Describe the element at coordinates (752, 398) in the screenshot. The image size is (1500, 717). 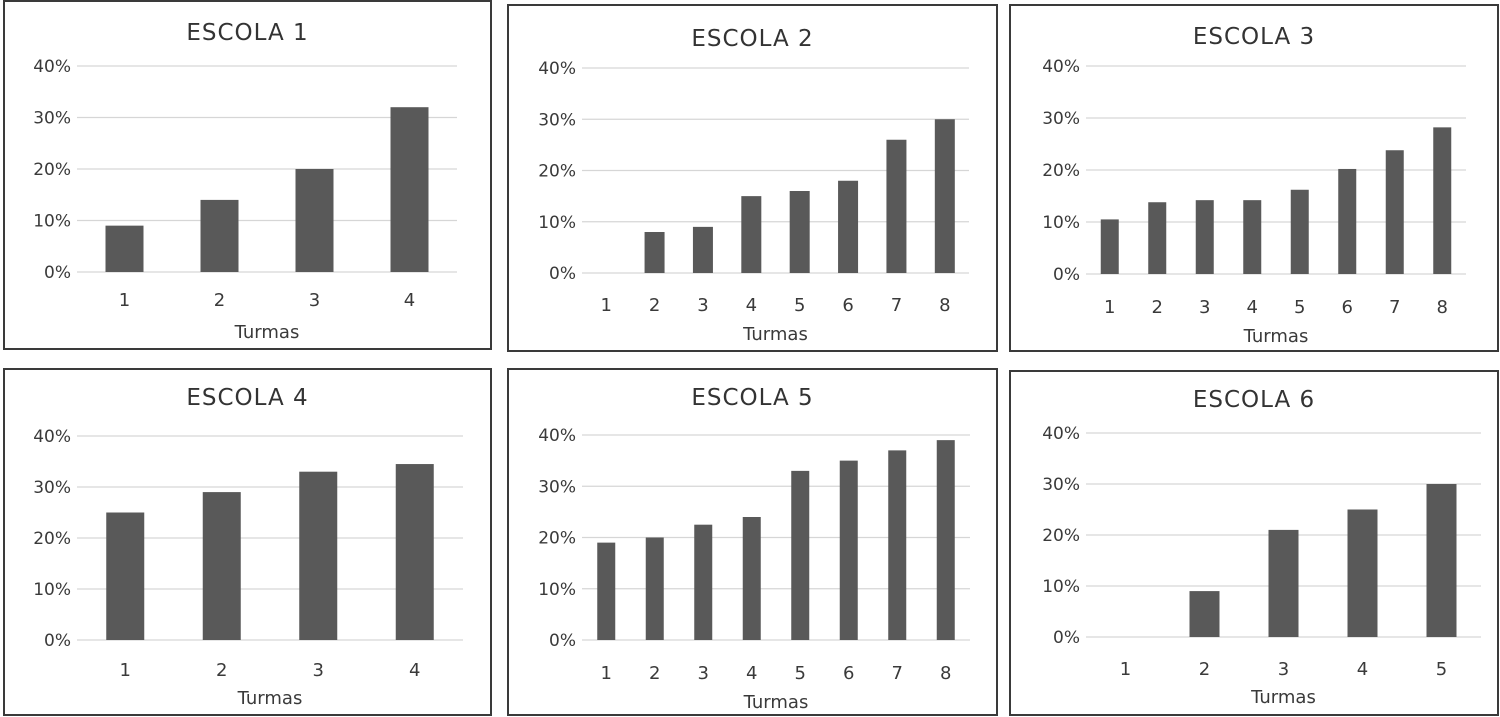
I see `chart-title: ESCOLA 5` at that location.